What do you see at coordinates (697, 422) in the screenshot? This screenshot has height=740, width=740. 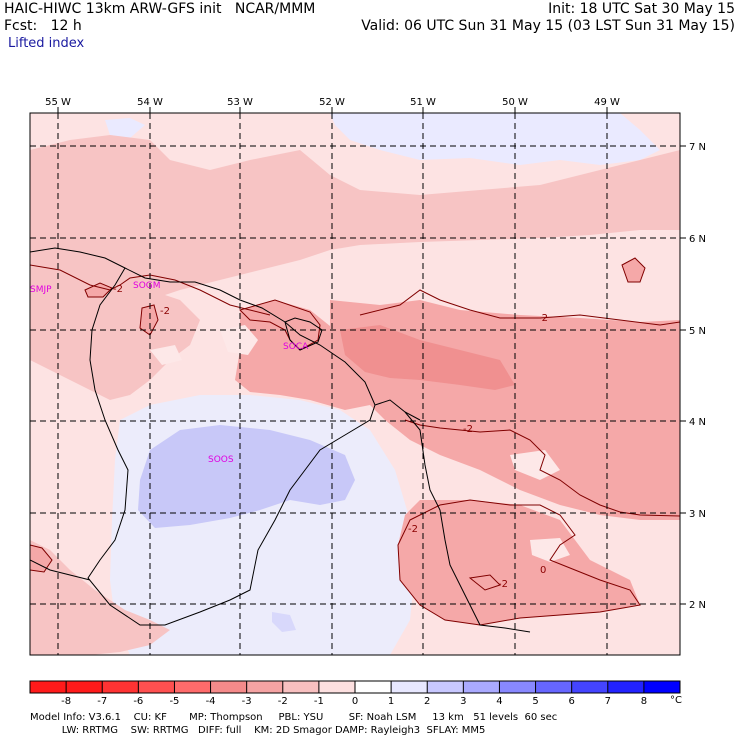 I see `lat-label-4n: 4 N` at bounding box center [697, 422].